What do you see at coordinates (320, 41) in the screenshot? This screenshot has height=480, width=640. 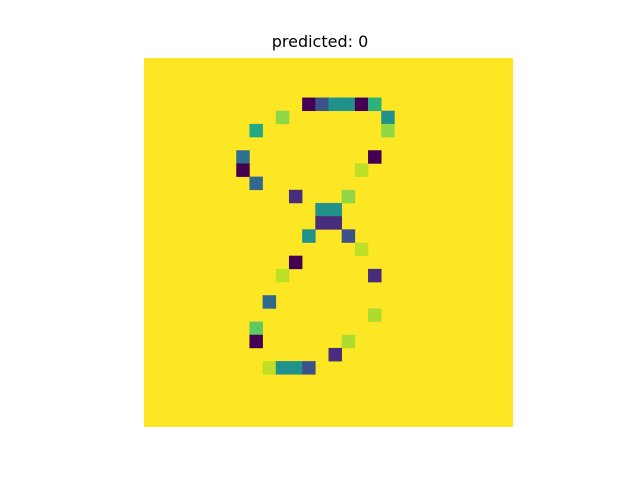 I see `chart-title: predicted: 0` at bounding box center [320, 41].